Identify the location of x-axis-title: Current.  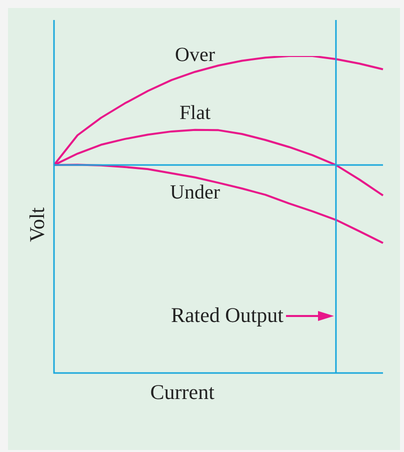
(182, 392).